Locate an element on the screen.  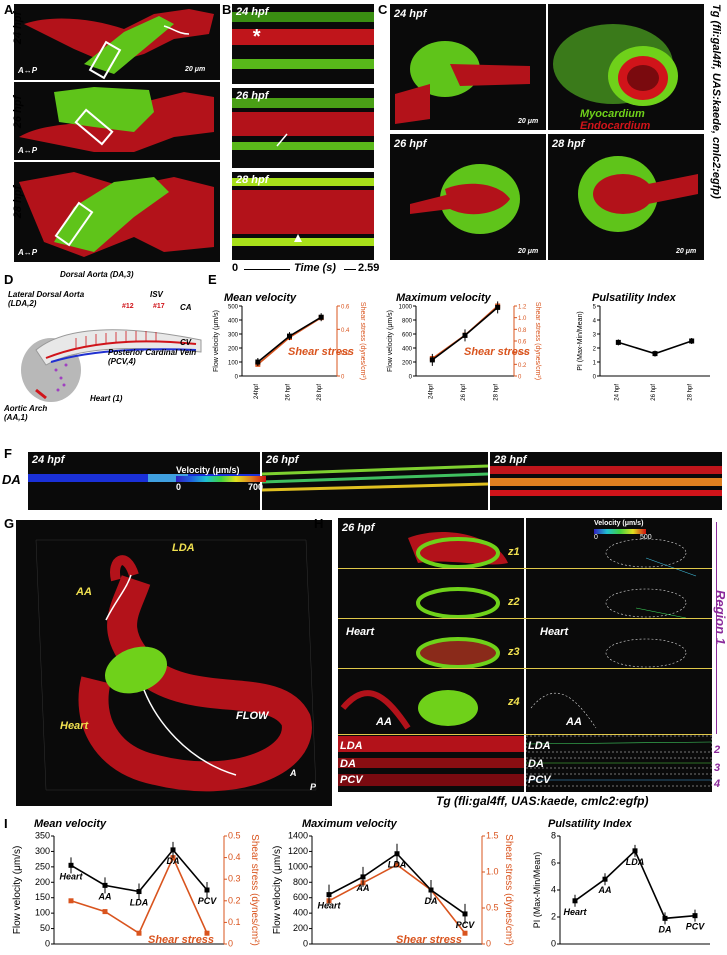
panel-g-flow: FLOW is located at coordinates (252, 716).